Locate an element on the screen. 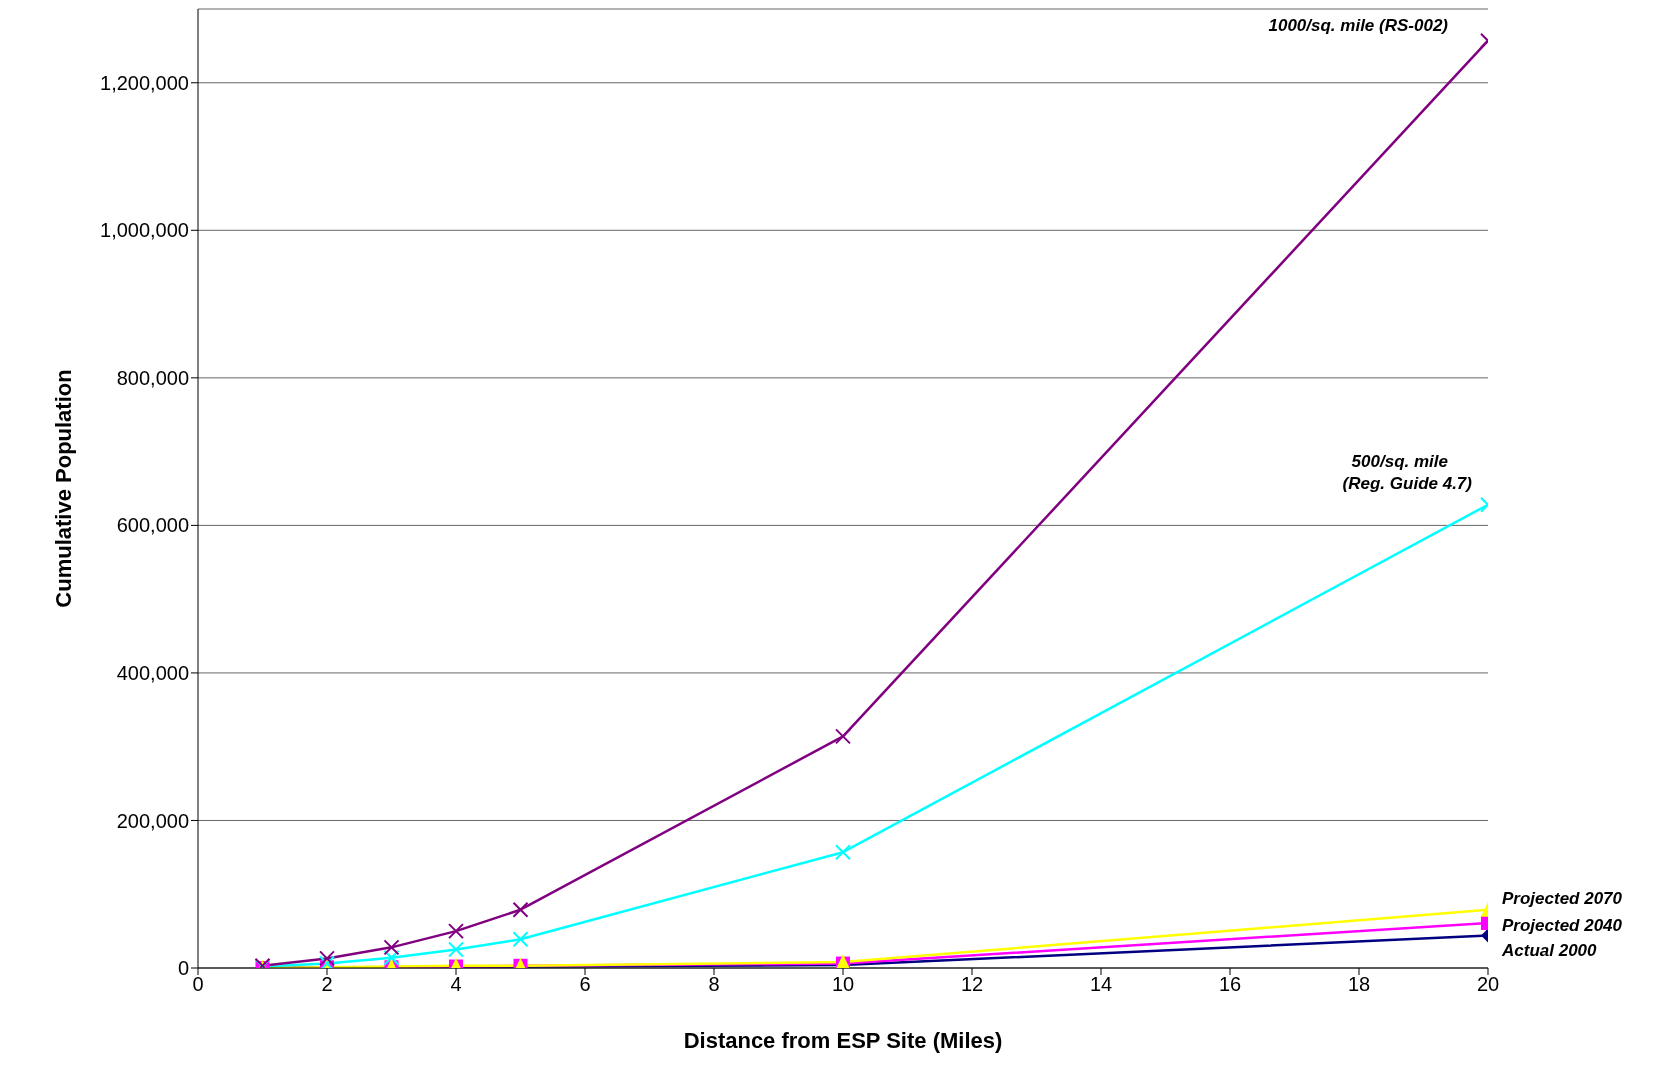 This screenshot has height=1076, width=1679. y-tick-label: 400,000 is located at coordinates (152, 673).